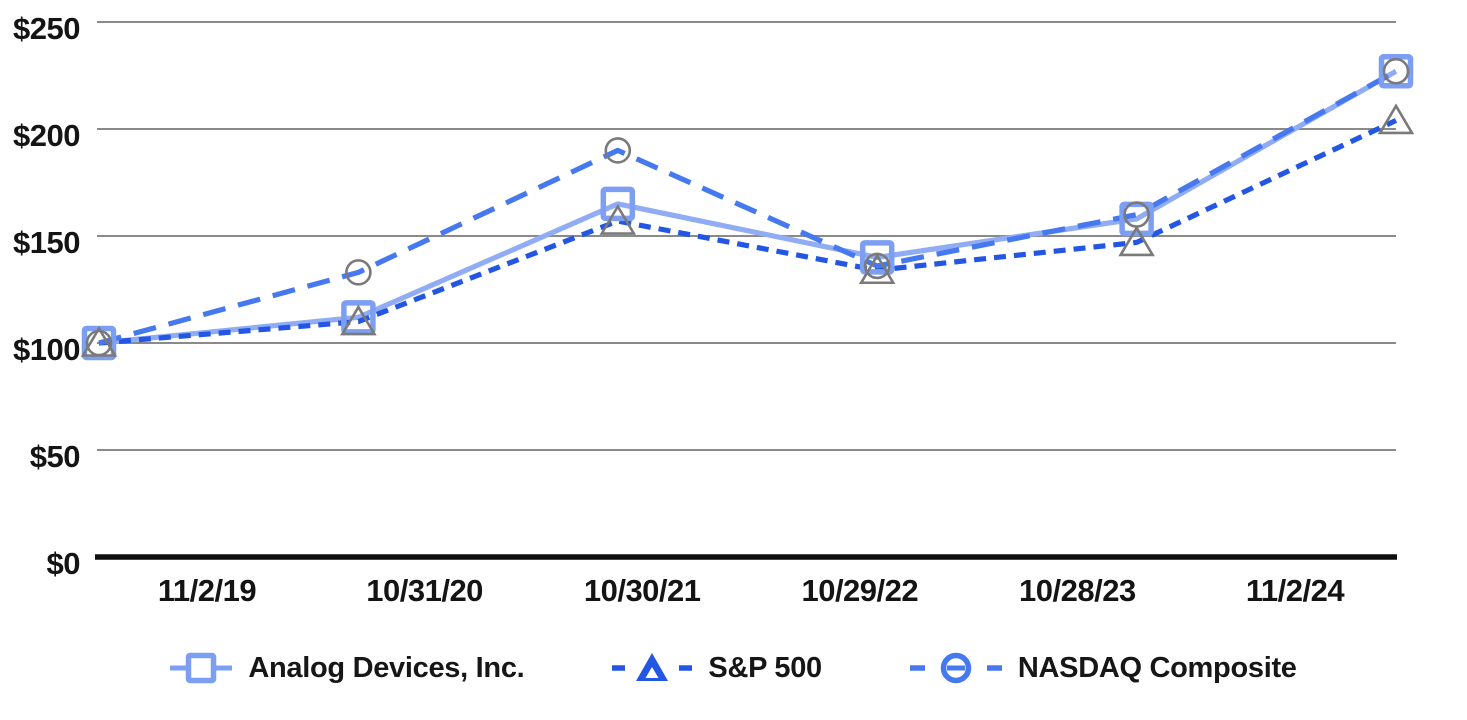 This screenshot has width=1467, height=720. Describe the element at coordinates (201, 668) in the screenshot. I see `square-marker-icon` at that location.